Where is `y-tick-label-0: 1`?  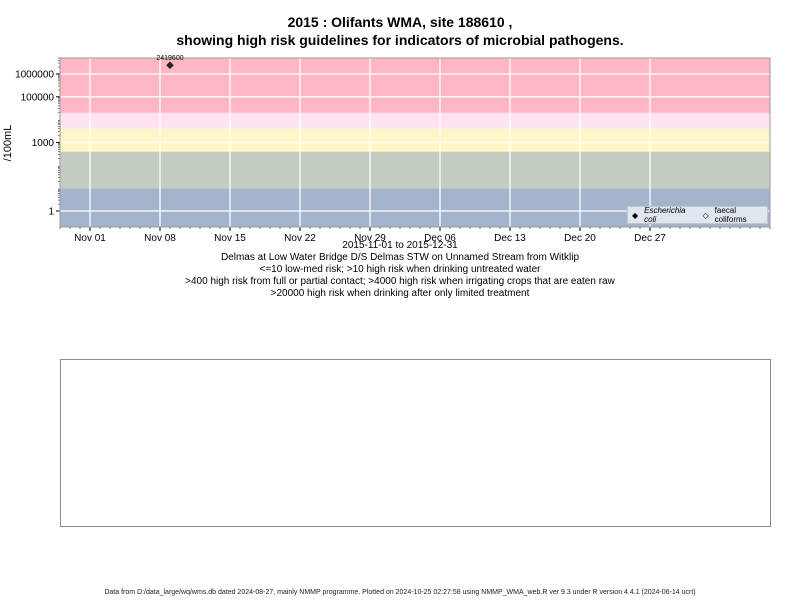
y-tick-label-0: 1 is located at coordinates (51, 212).